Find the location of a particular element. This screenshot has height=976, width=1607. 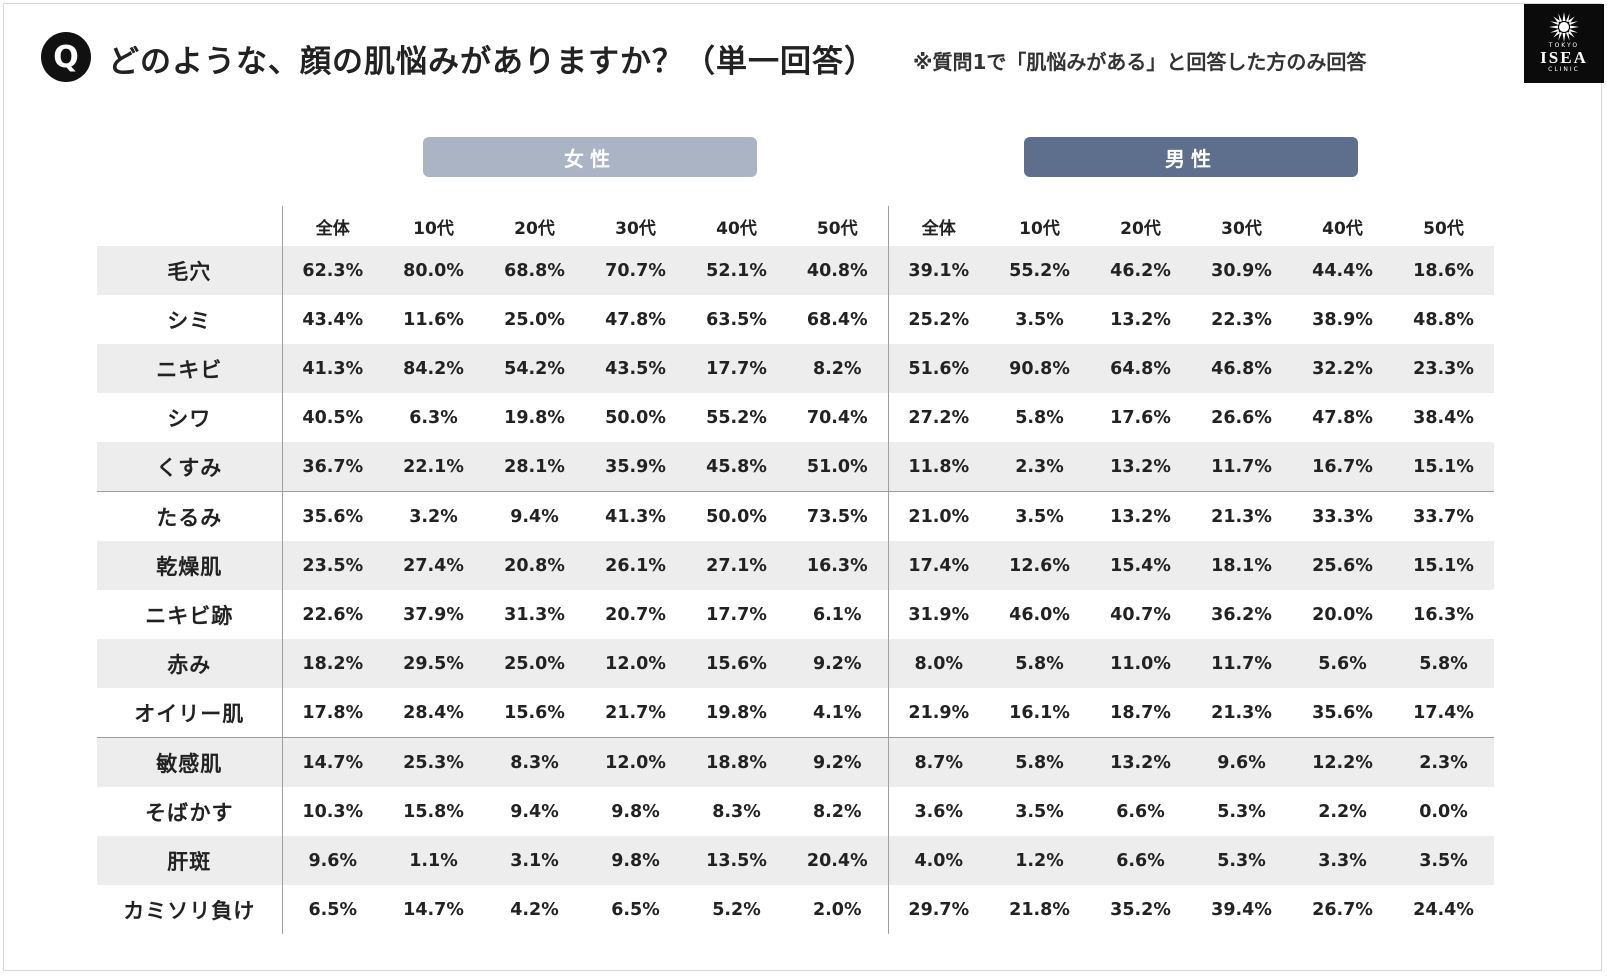

value-cell: 17.6% is located at coordinates (1140, 417).